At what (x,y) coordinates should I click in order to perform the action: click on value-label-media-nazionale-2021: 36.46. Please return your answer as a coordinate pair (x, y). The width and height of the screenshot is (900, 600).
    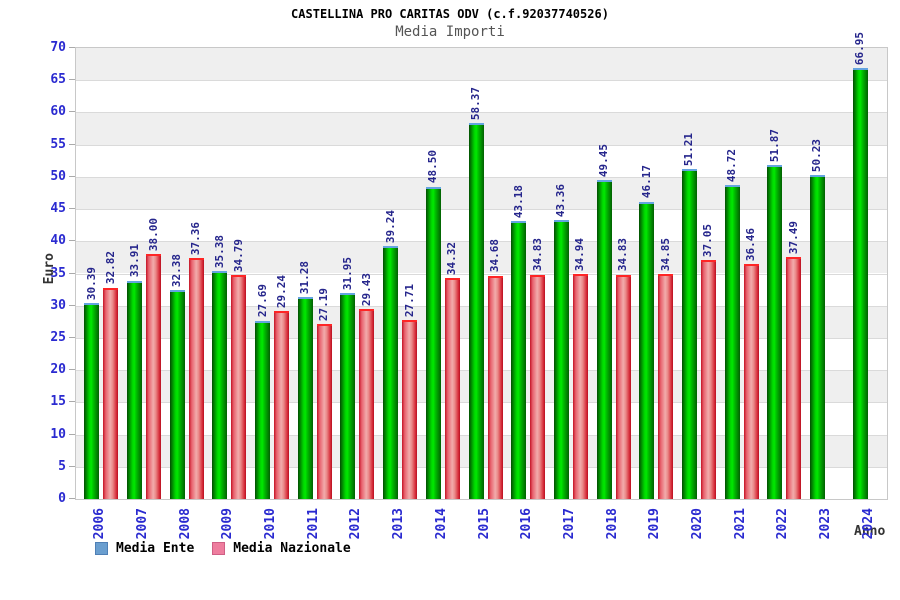
    Looking at the image, I should click on (751, 244).